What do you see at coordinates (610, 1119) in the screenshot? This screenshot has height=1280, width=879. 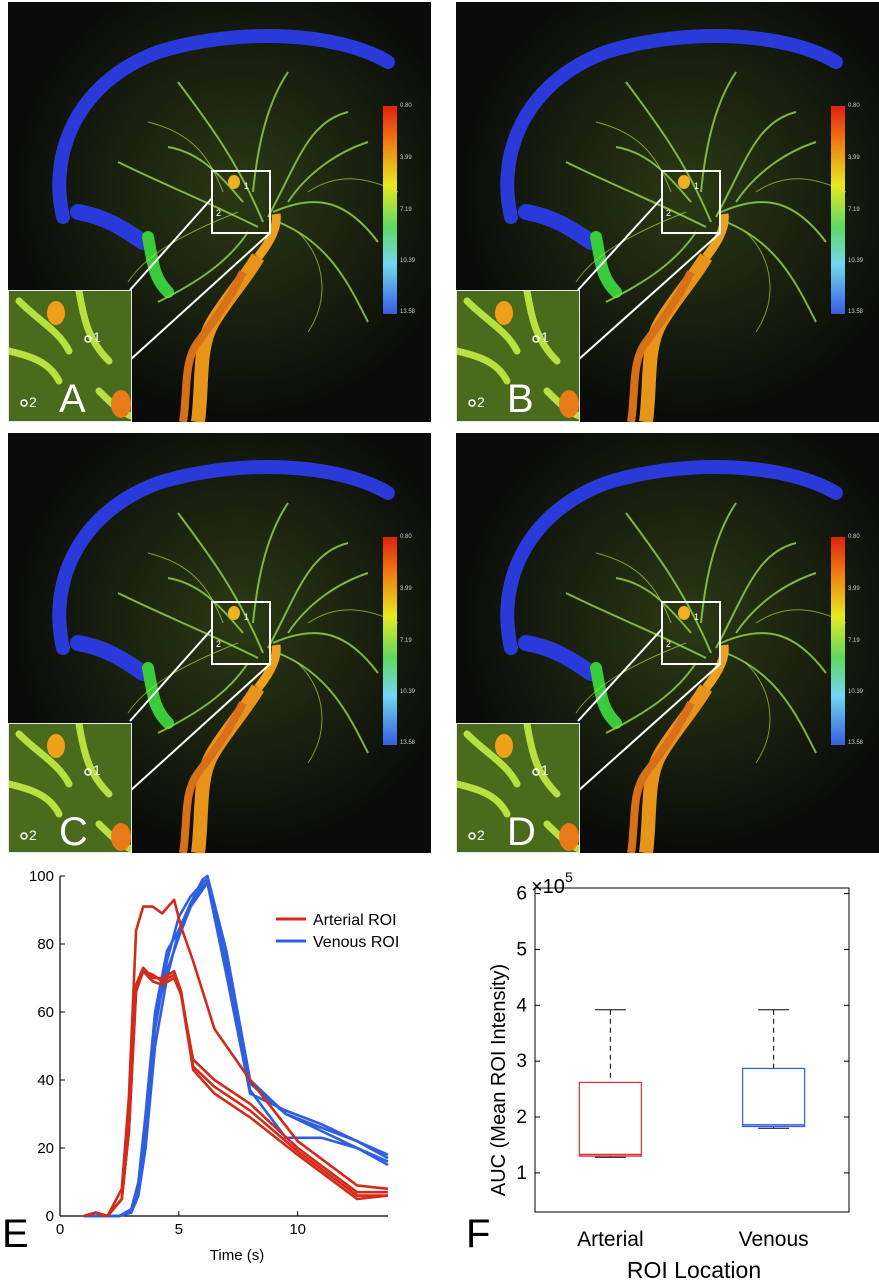 I see `box-arterial` at bounding box center [610, 1119].